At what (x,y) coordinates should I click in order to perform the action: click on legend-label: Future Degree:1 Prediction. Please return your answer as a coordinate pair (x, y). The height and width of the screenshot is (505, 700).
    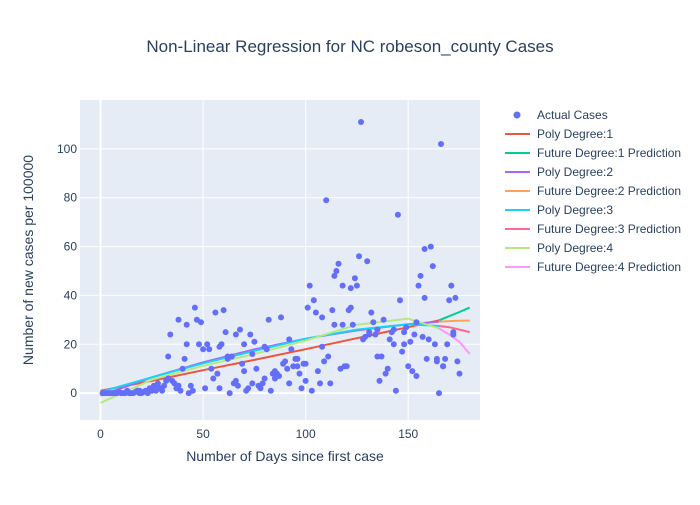
    Looking at the image, I should click on (609, 153).